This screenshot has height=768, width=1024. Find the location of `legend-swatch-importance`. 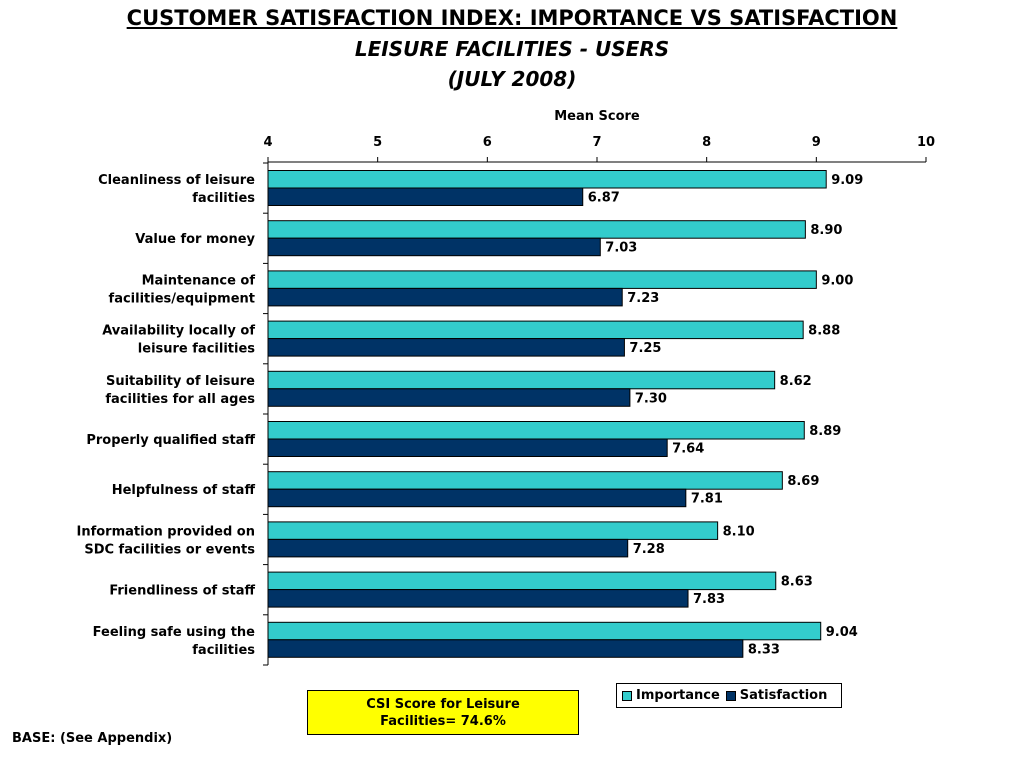

legend-swatch-importance is located at coordinates (627, 695).